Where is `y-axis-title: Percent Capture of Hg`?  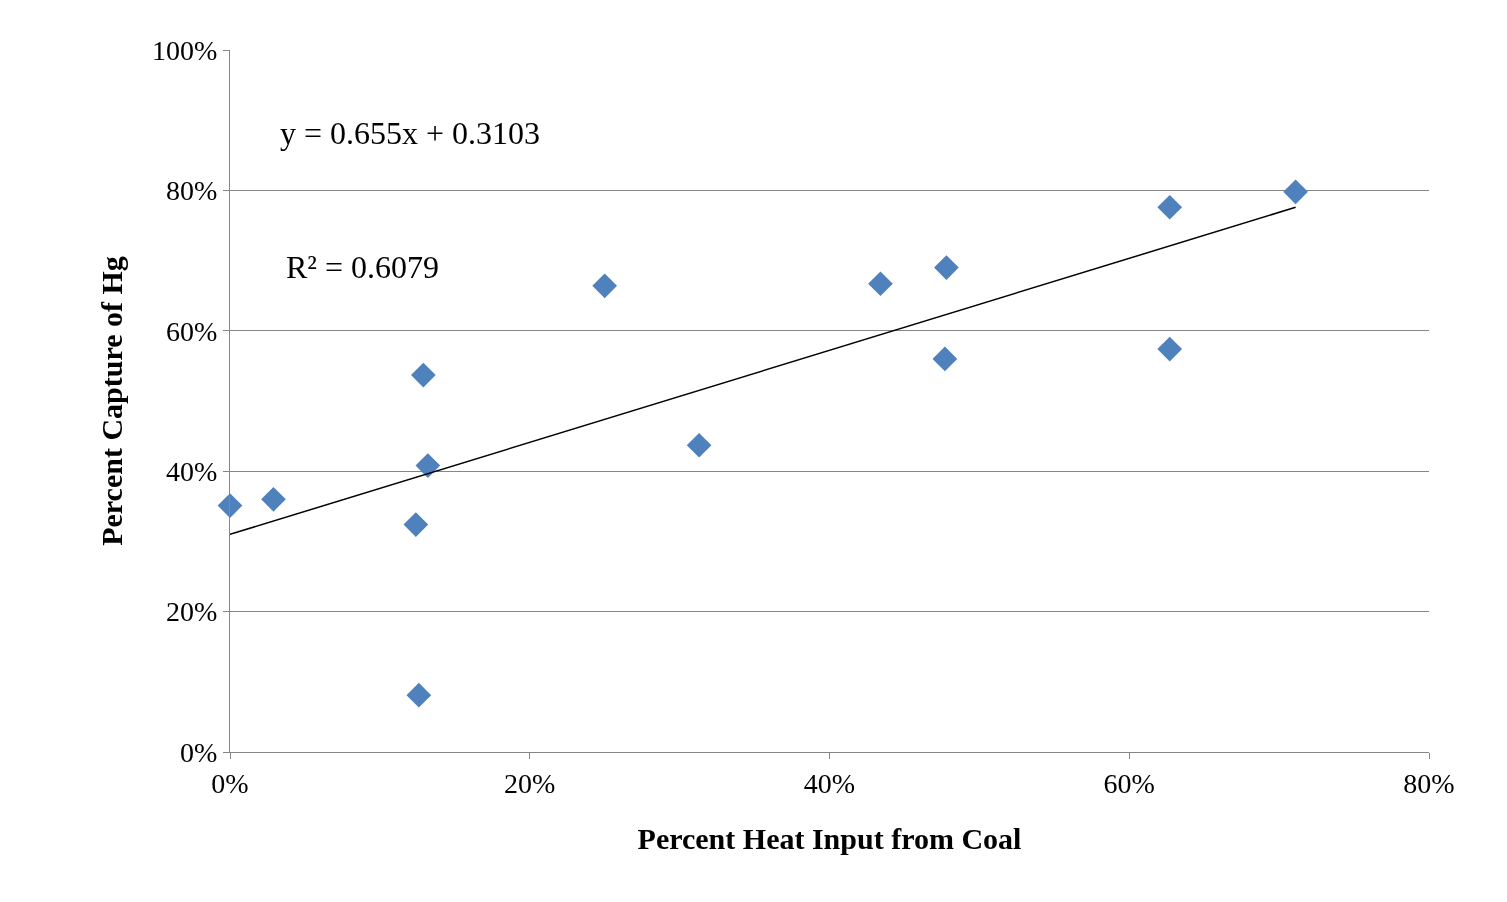
y-axis-title: Percent Capture of Hg is located at coordinates (112, 401).